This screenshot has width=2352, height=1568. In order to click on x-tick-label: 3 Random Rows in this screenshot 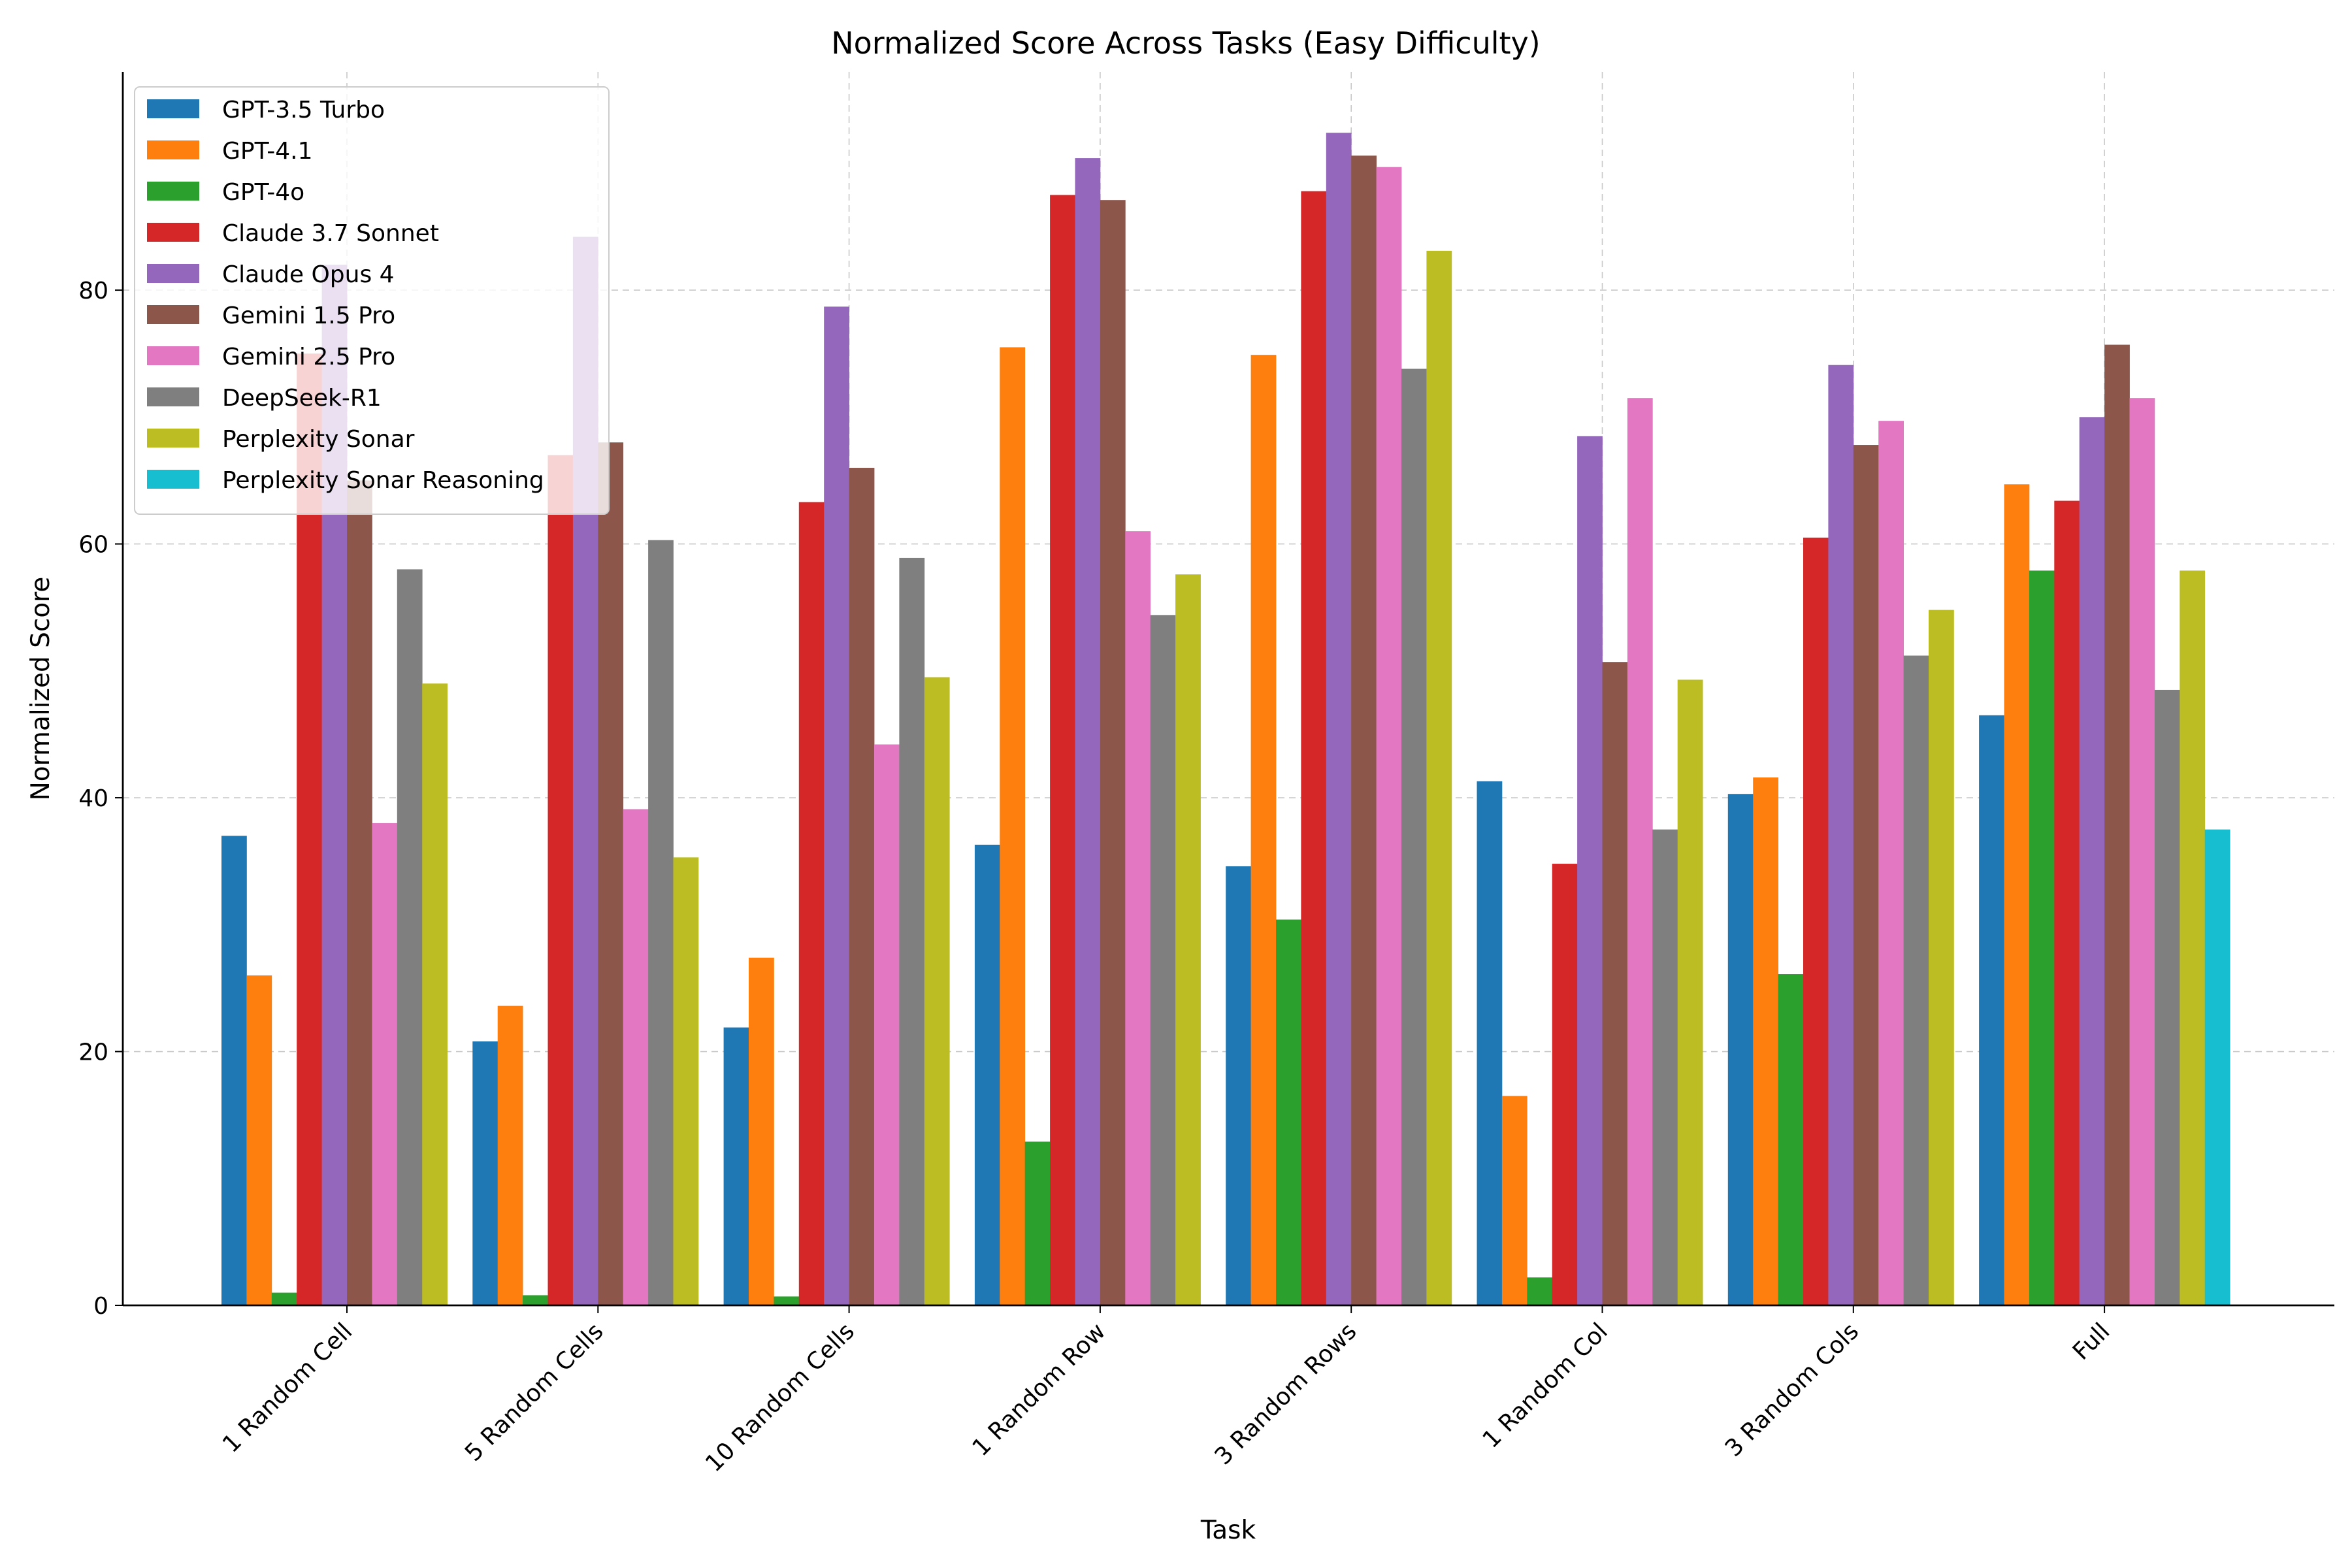, I will do `click(1286, 1394)`.